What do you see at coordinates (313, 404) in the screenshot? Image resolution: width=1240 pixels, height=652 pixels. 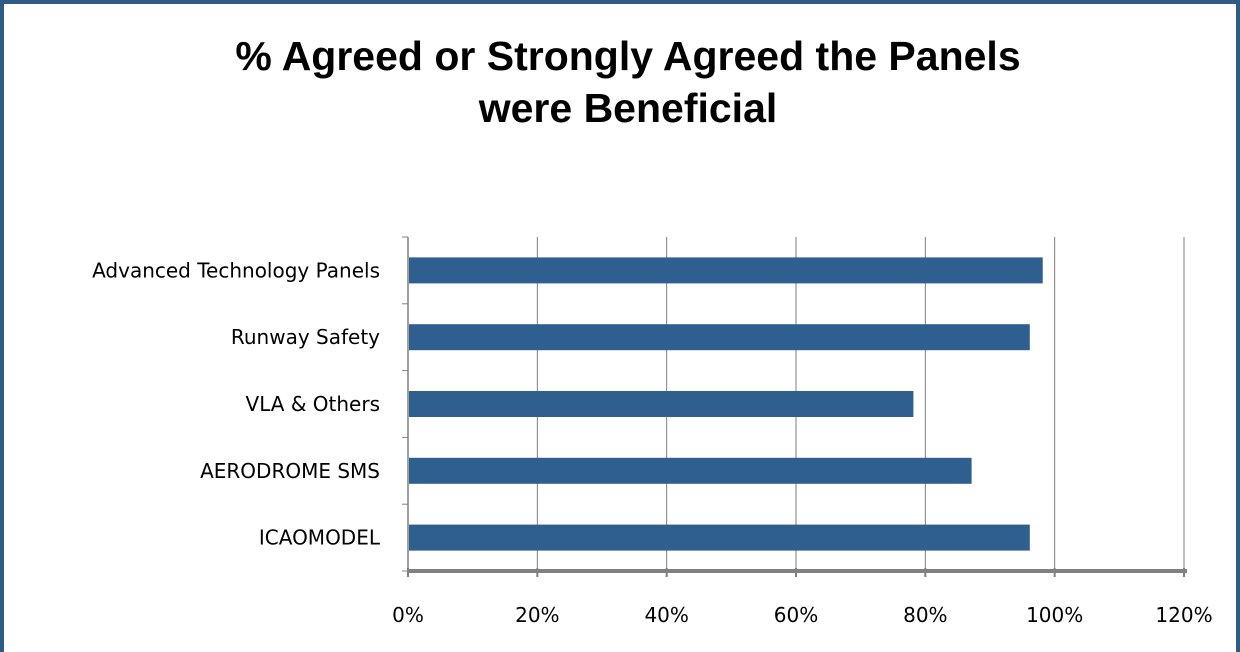 I see `y-tick-label: VLA & Others` at bounding box center [313, 404].